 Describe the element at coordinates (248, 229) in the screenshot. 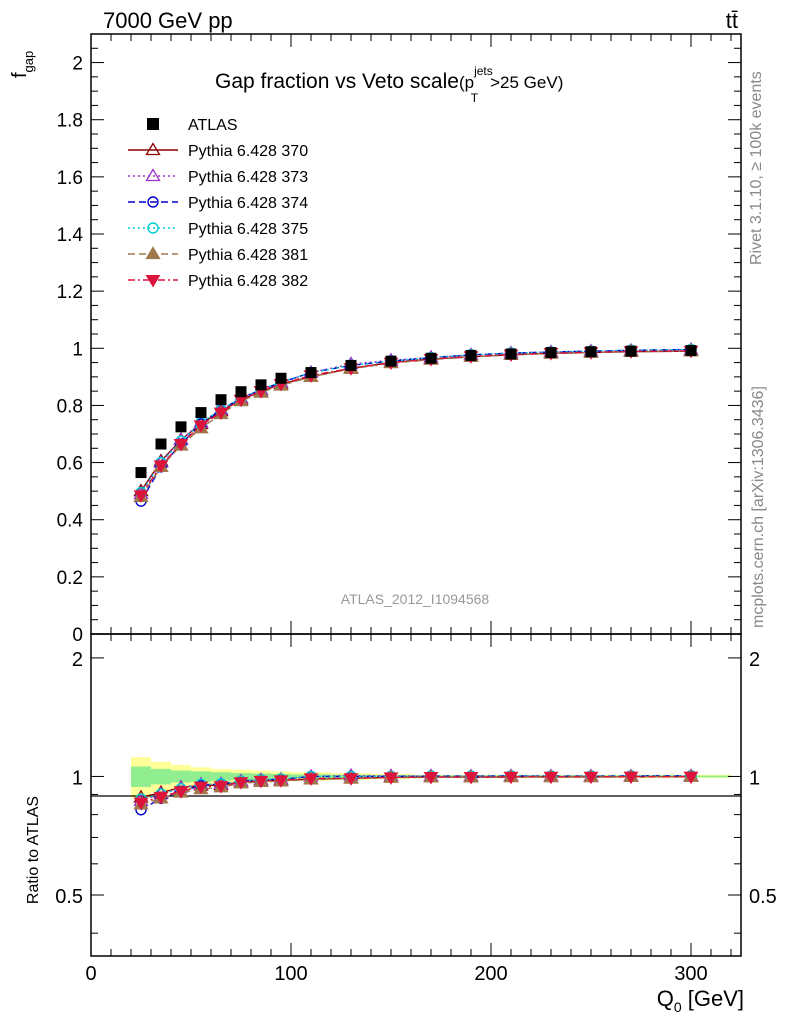

I see `legend-label-pythia-6-428-375: Pythia 6.428 375` at that location.